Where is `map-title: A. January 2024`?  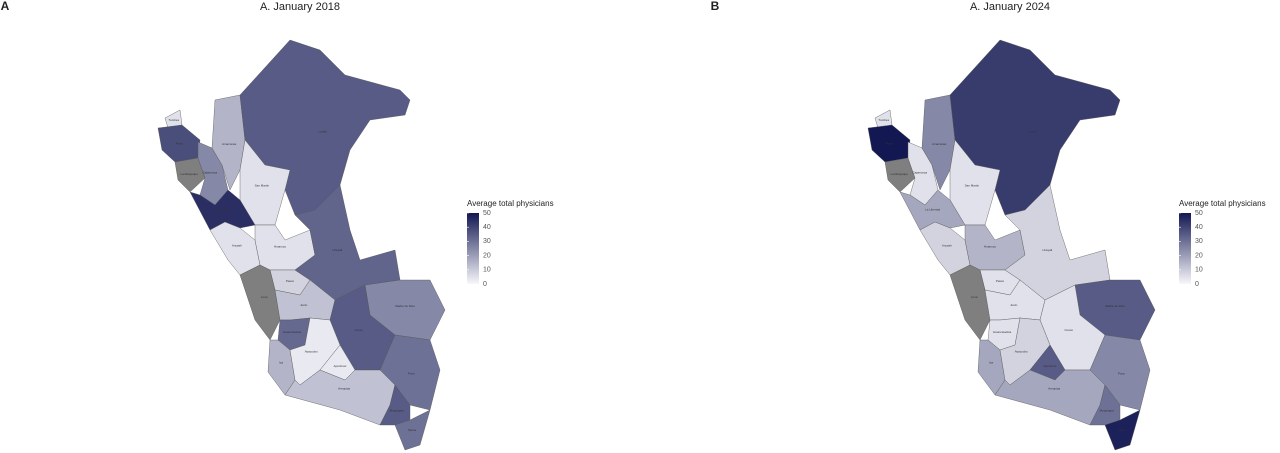 map-title: A. January 2024 is located at coordinates (1010, 7).